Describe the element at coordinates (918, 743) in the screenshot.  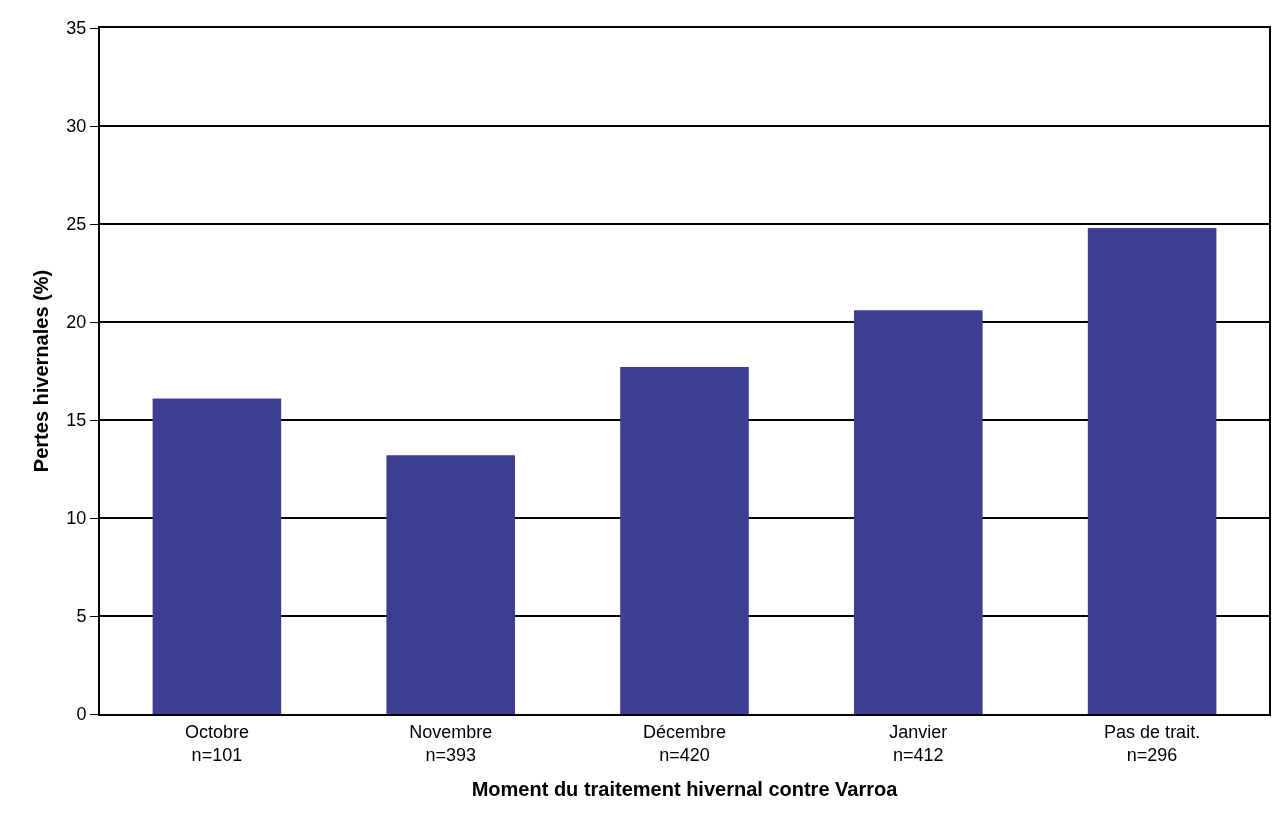
I see `x-tick-label: Janvier n=412` at that location.